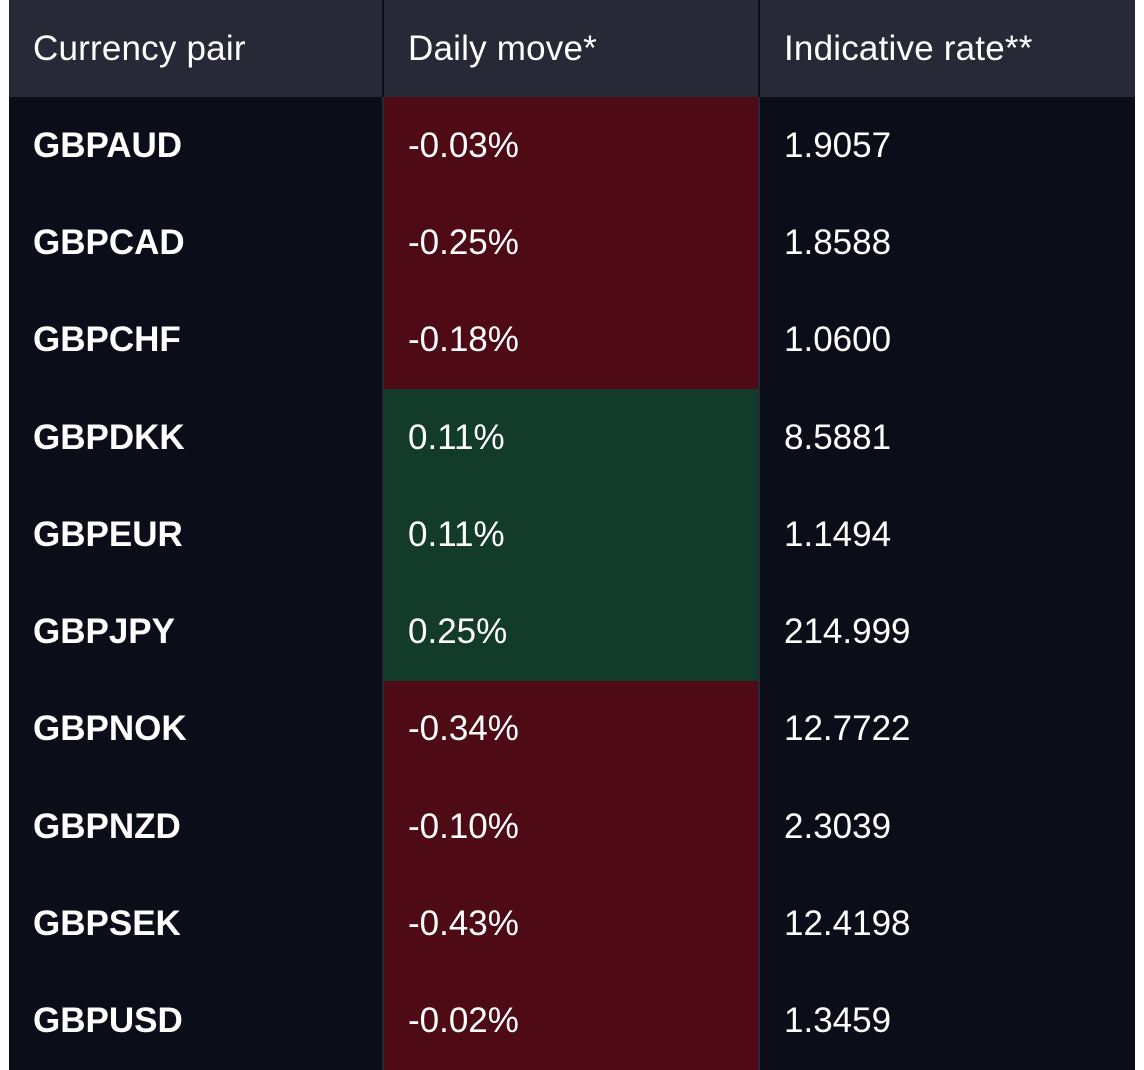  Describe the element at coordinates (196, 924) in the screenshot. I see `currency-pair-cell: GBPSEK` at that location.